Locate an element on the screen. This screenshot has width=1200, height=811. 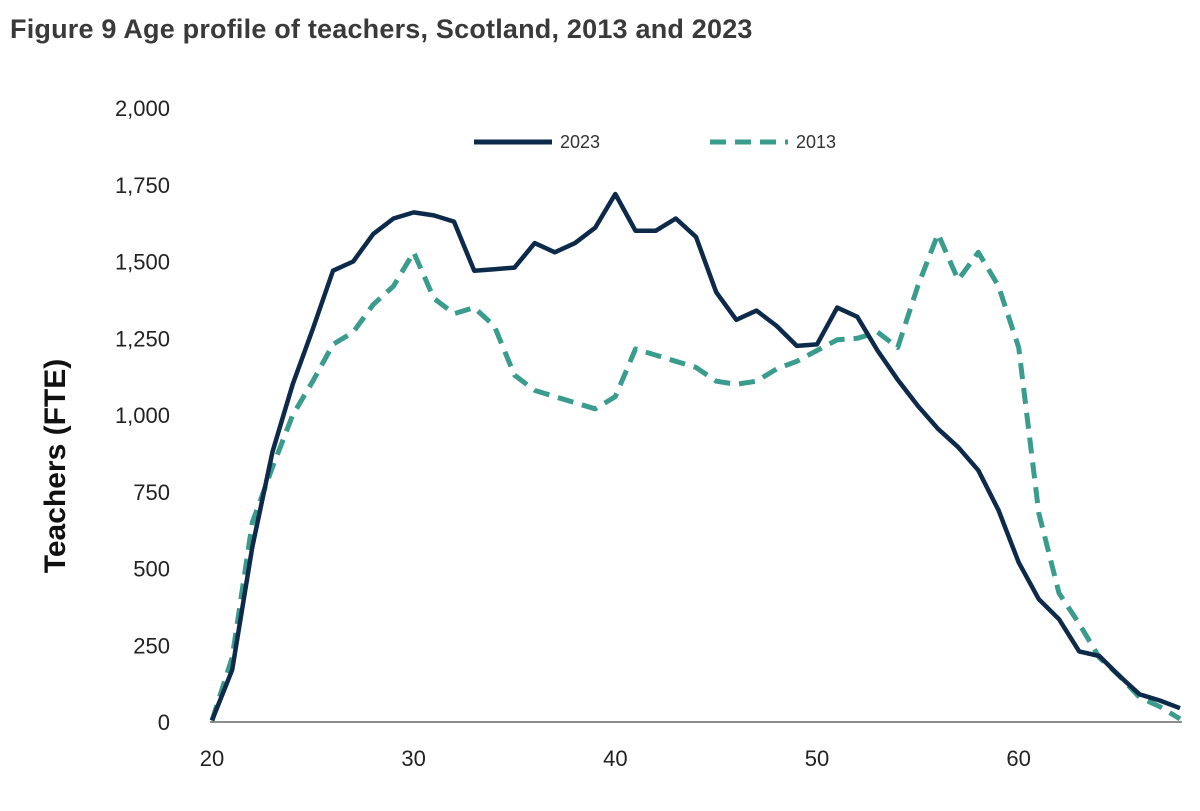
x-tick-label: 20 is located at coordinates (212, 758).